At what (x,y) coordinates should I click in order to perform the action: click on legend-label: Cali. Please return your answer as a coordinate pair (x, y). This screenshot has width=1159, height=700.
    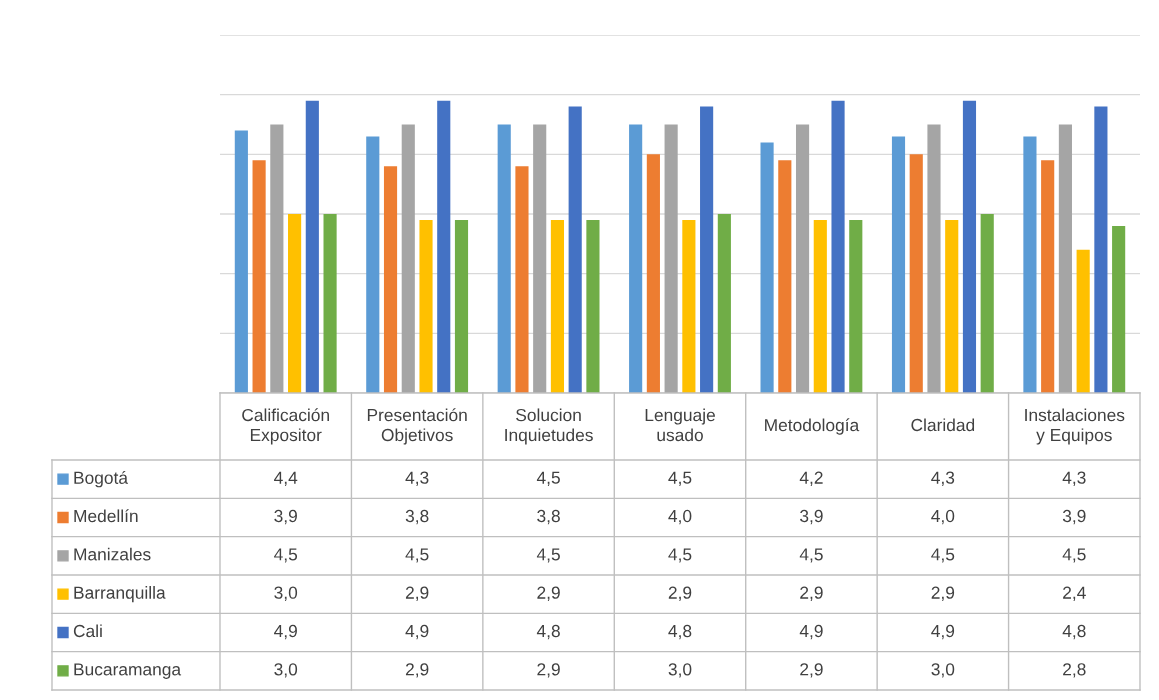
    Looking at the image, I should click on (87, 631).